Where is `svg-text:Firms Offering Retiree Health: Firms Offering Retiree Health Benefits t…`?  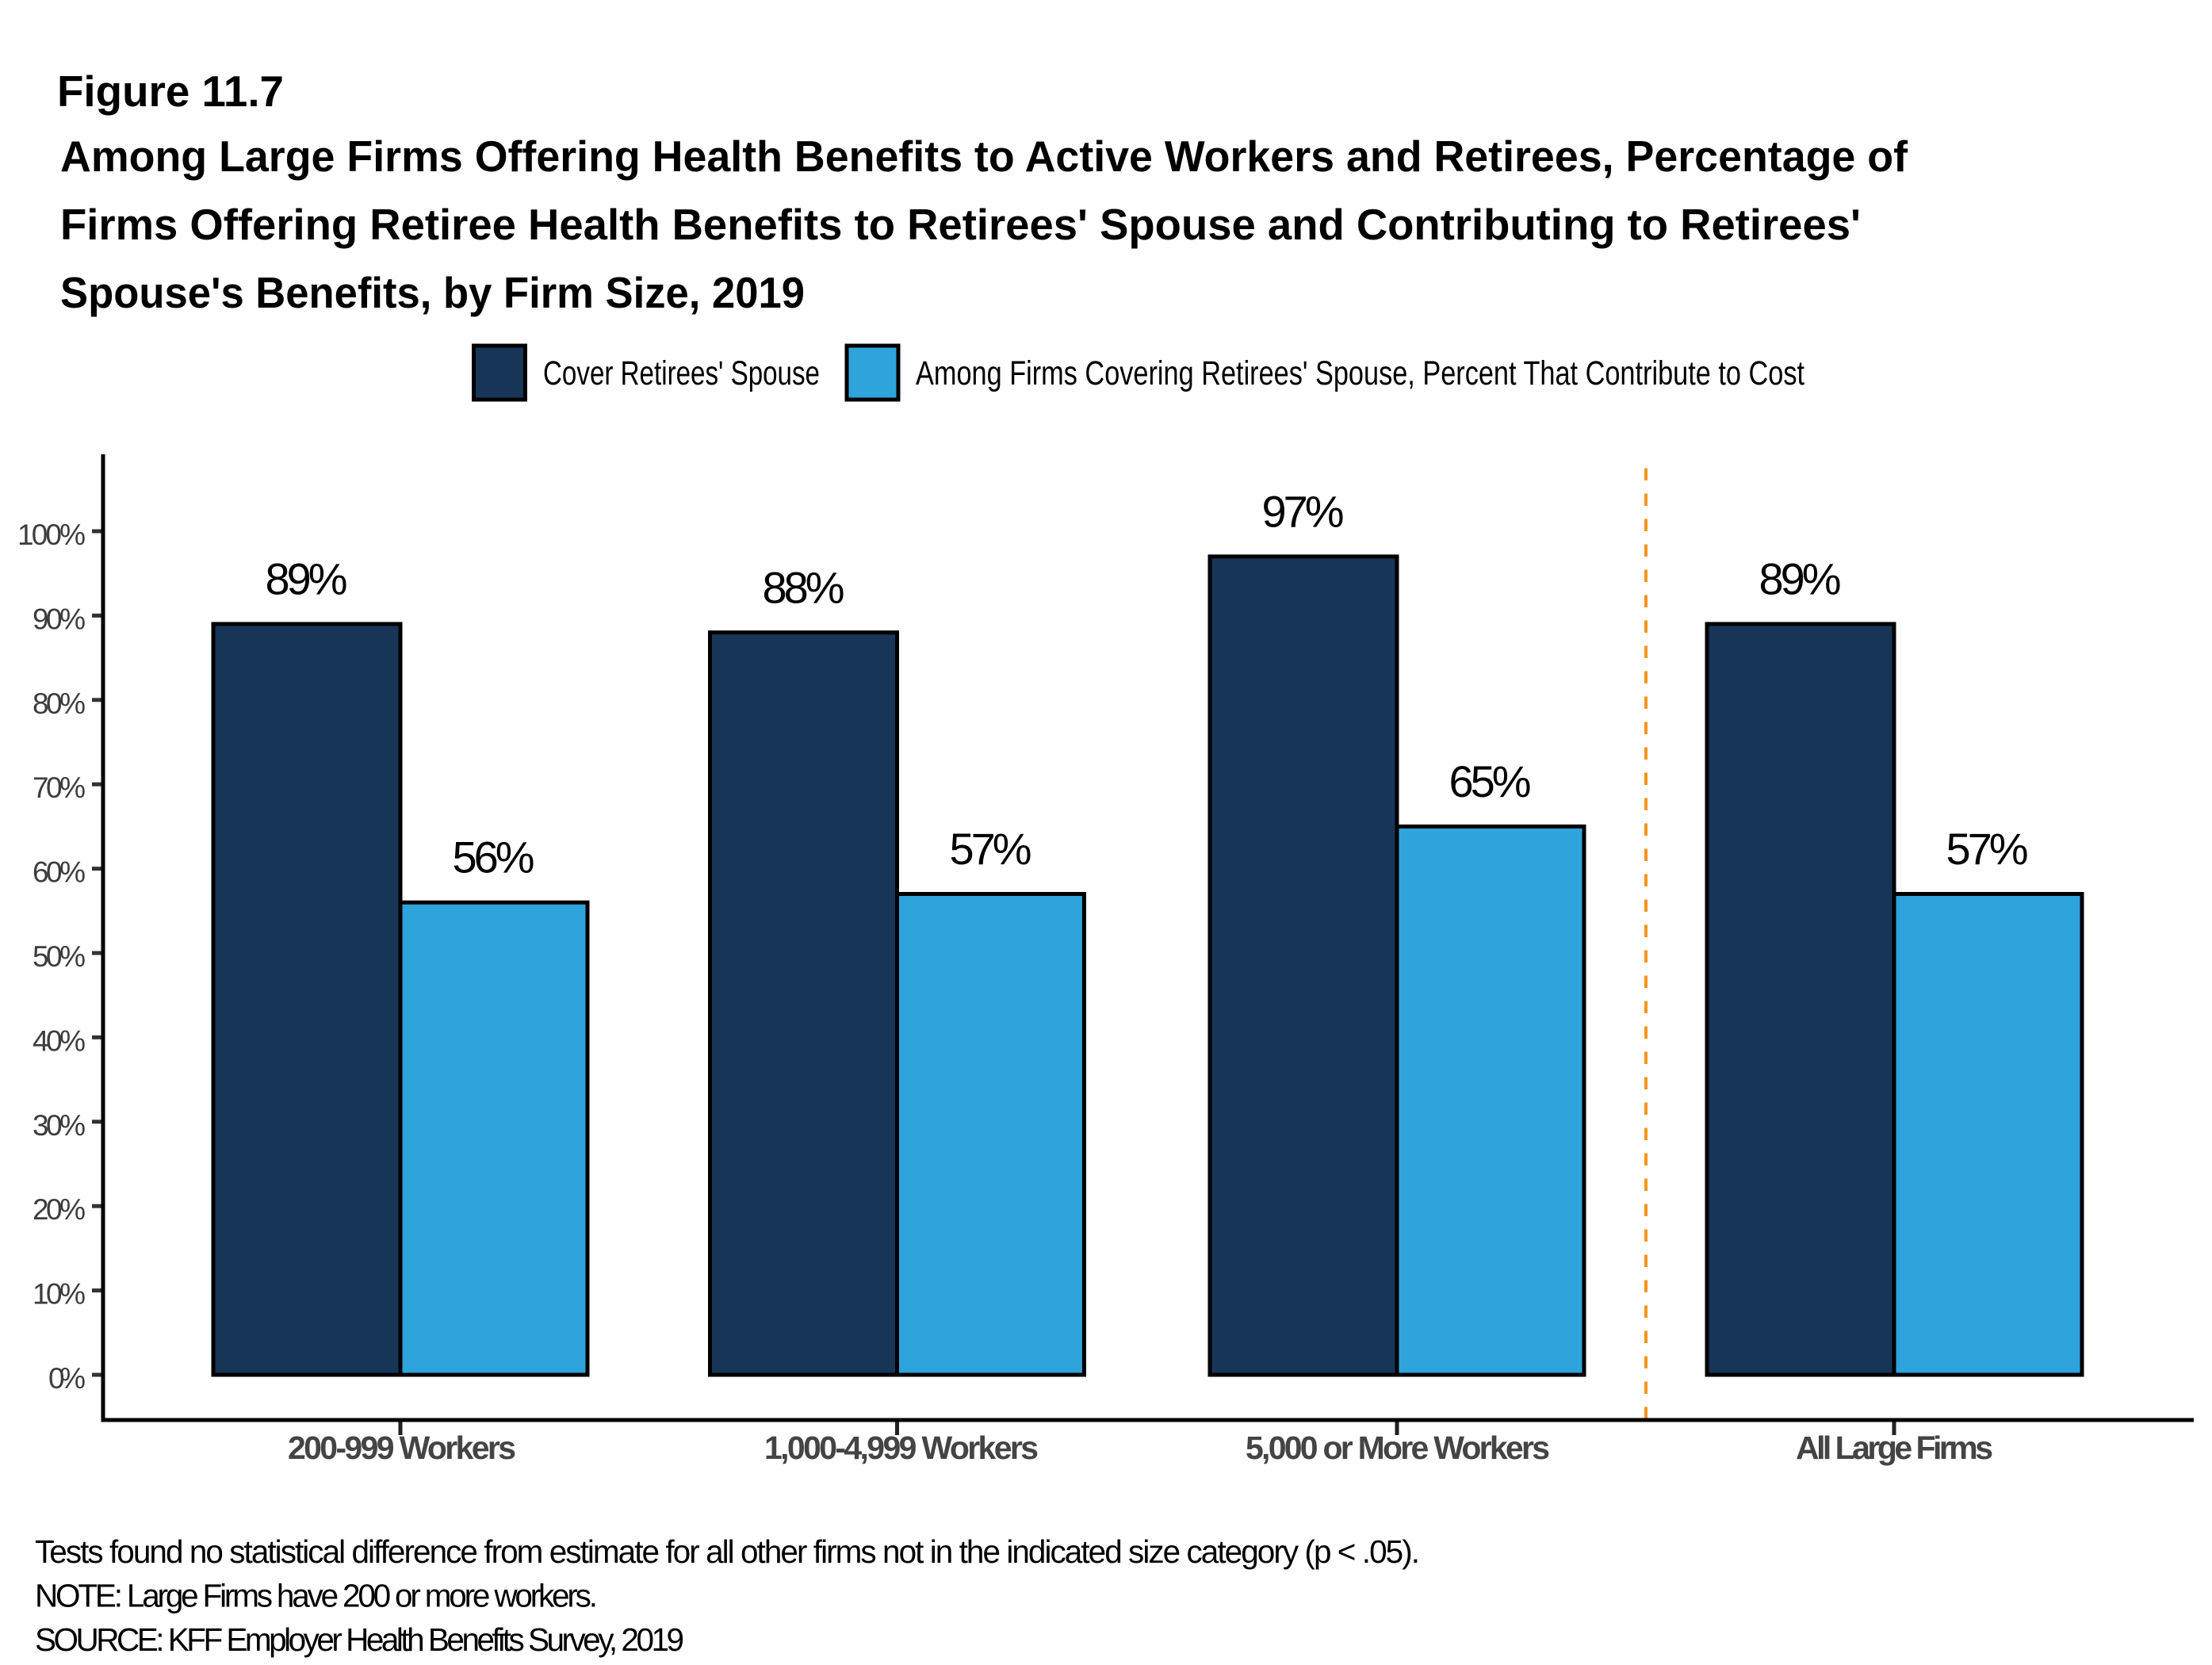
svg-text:Firms Offering Retiree Health: Firms Offering Retiree Health Benefits t… is located at coordinates (960, 224).